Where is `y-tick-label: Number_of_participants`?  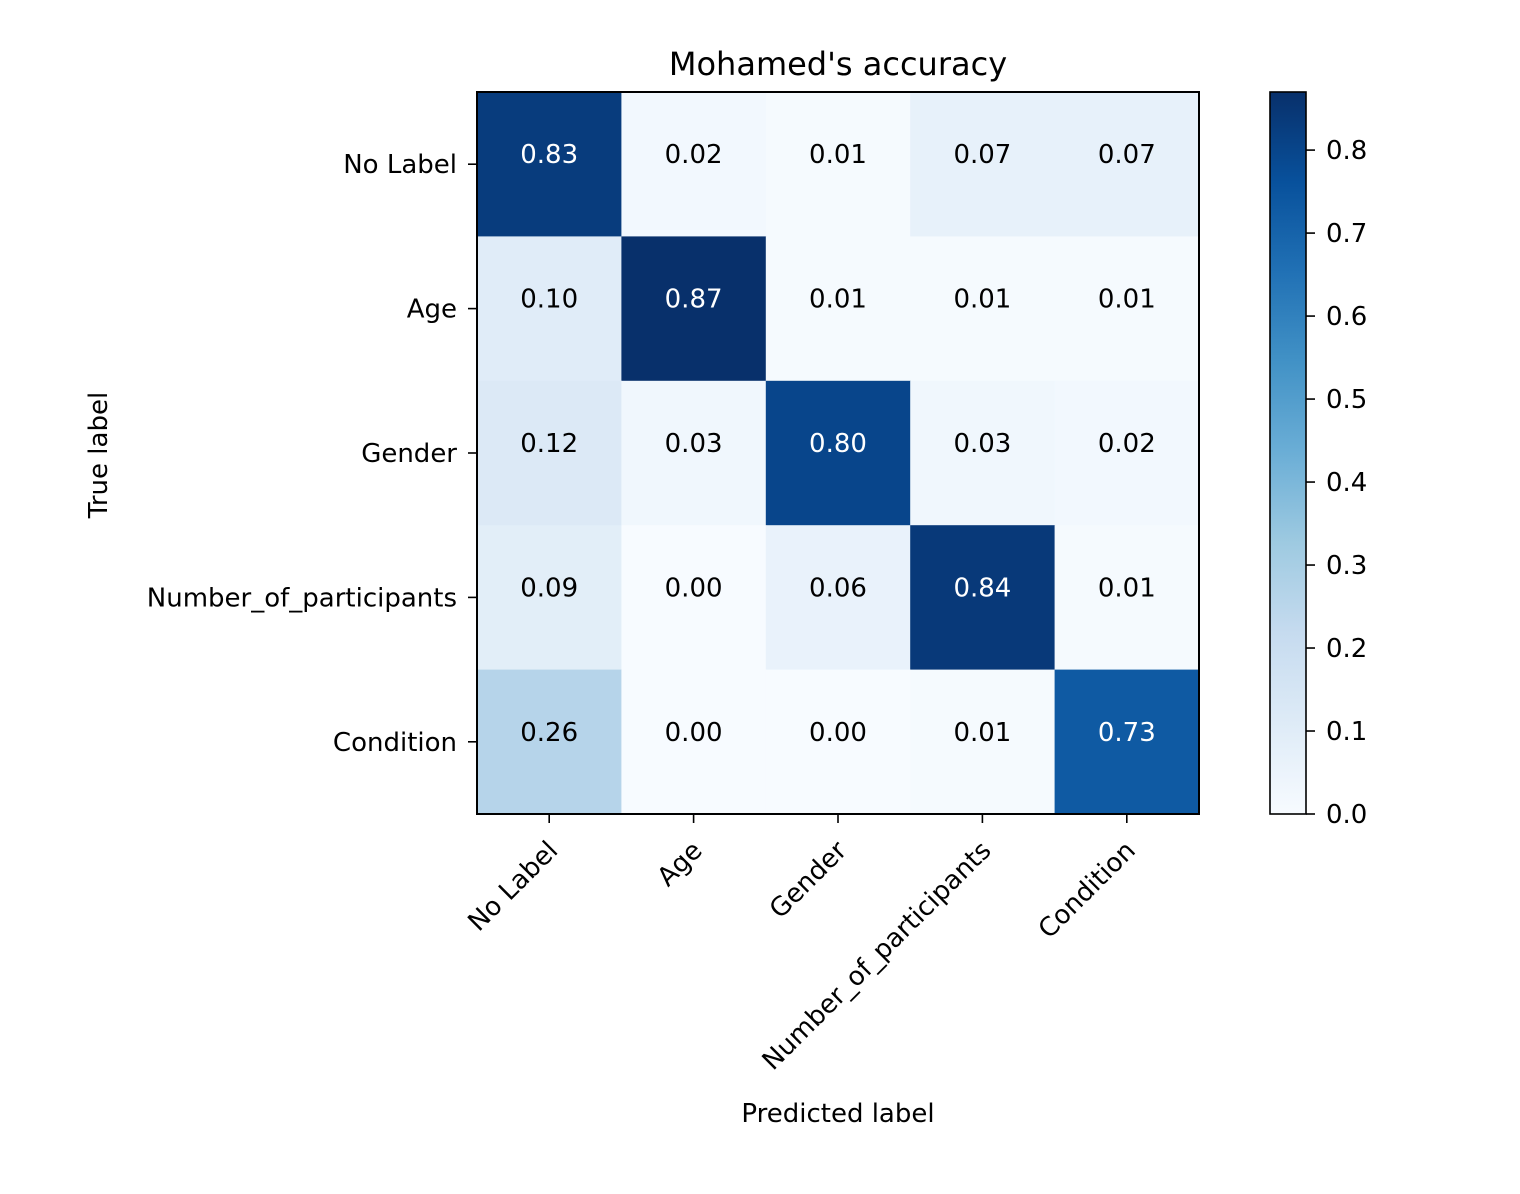 y-tick-label: Number_of_participants is located at coordinates (302, 598).